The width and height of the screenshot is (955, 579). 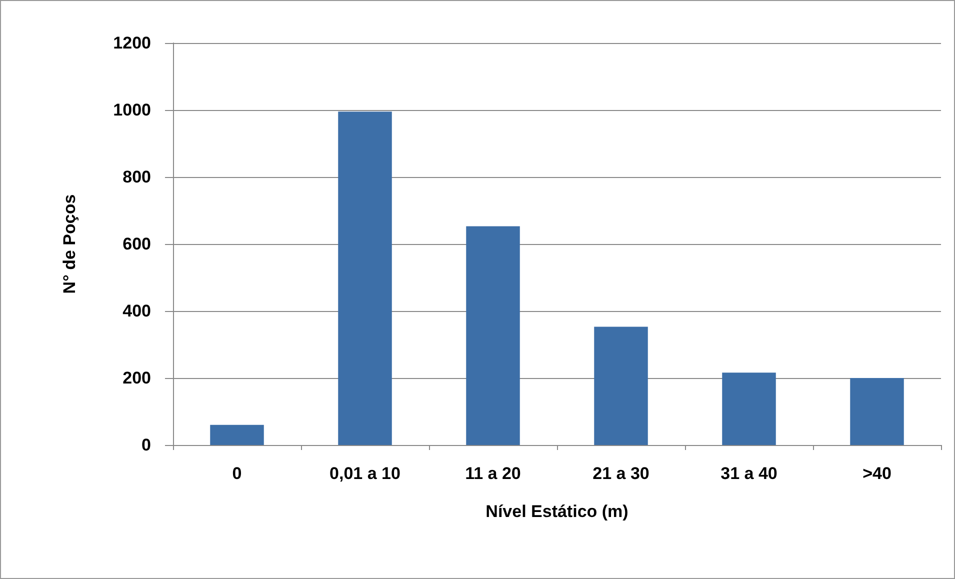 What do you see at coordinates (749, 473) in the screenshot?
I see `x-tick-label: 31 a 40` at bounding box center [749, 473].